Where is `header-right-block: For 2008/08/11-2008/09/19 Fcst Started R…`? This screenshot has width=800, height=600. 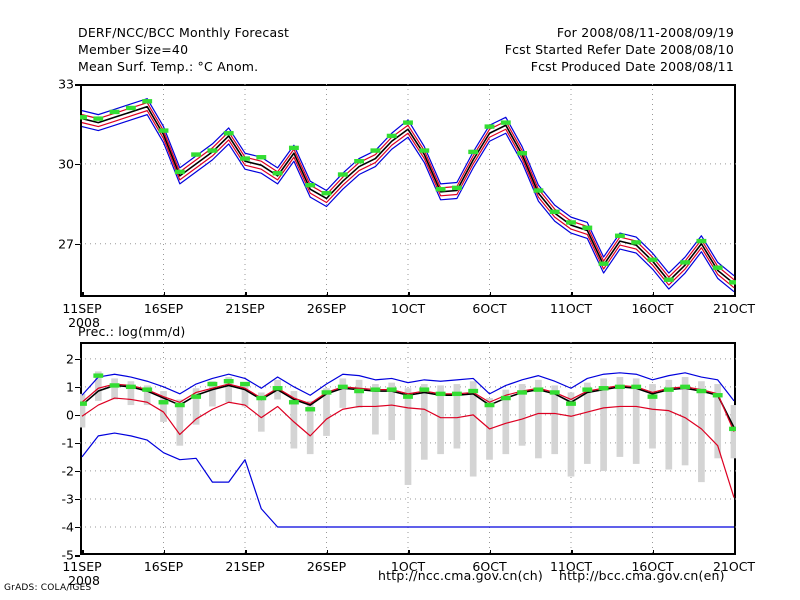 header-right-block: For 2008/08/11-2008/09/19 Fcst Started R… is located at coordinates (619, 49).